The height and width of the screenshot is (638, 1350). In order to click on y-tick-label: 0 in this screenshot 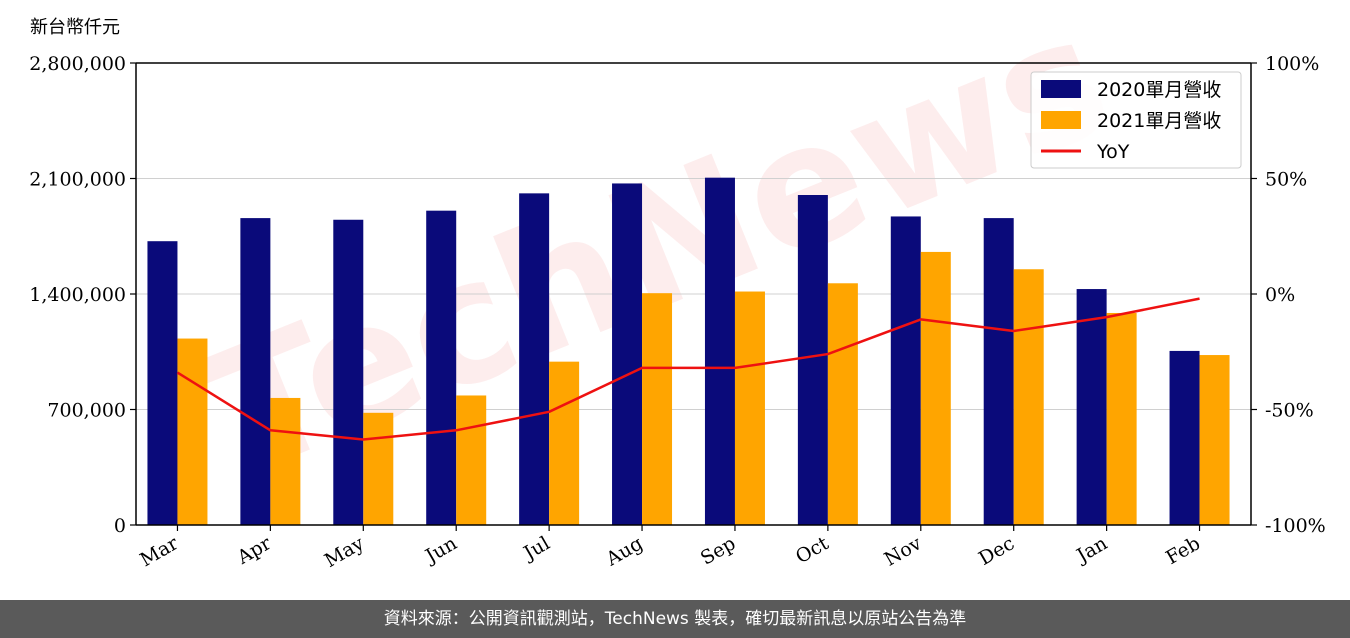, I will do `click(120, 526)`.